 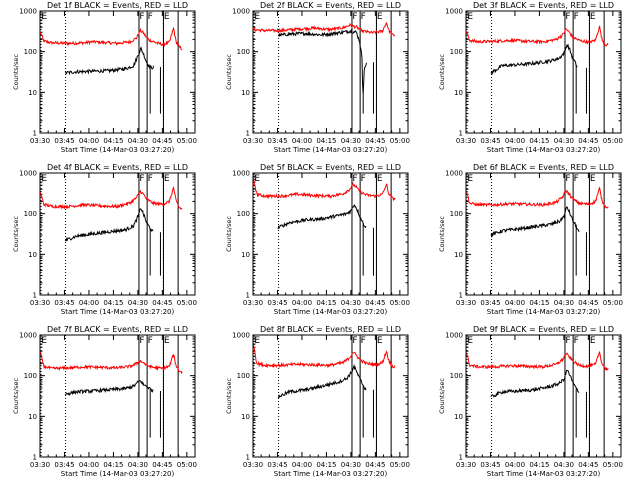 What do you see at coordinates (543, 167) in the screenshot?
I see `panel-title: Det 6f BLACK = Events, RED = LLD` at bounding box center [543, 167].